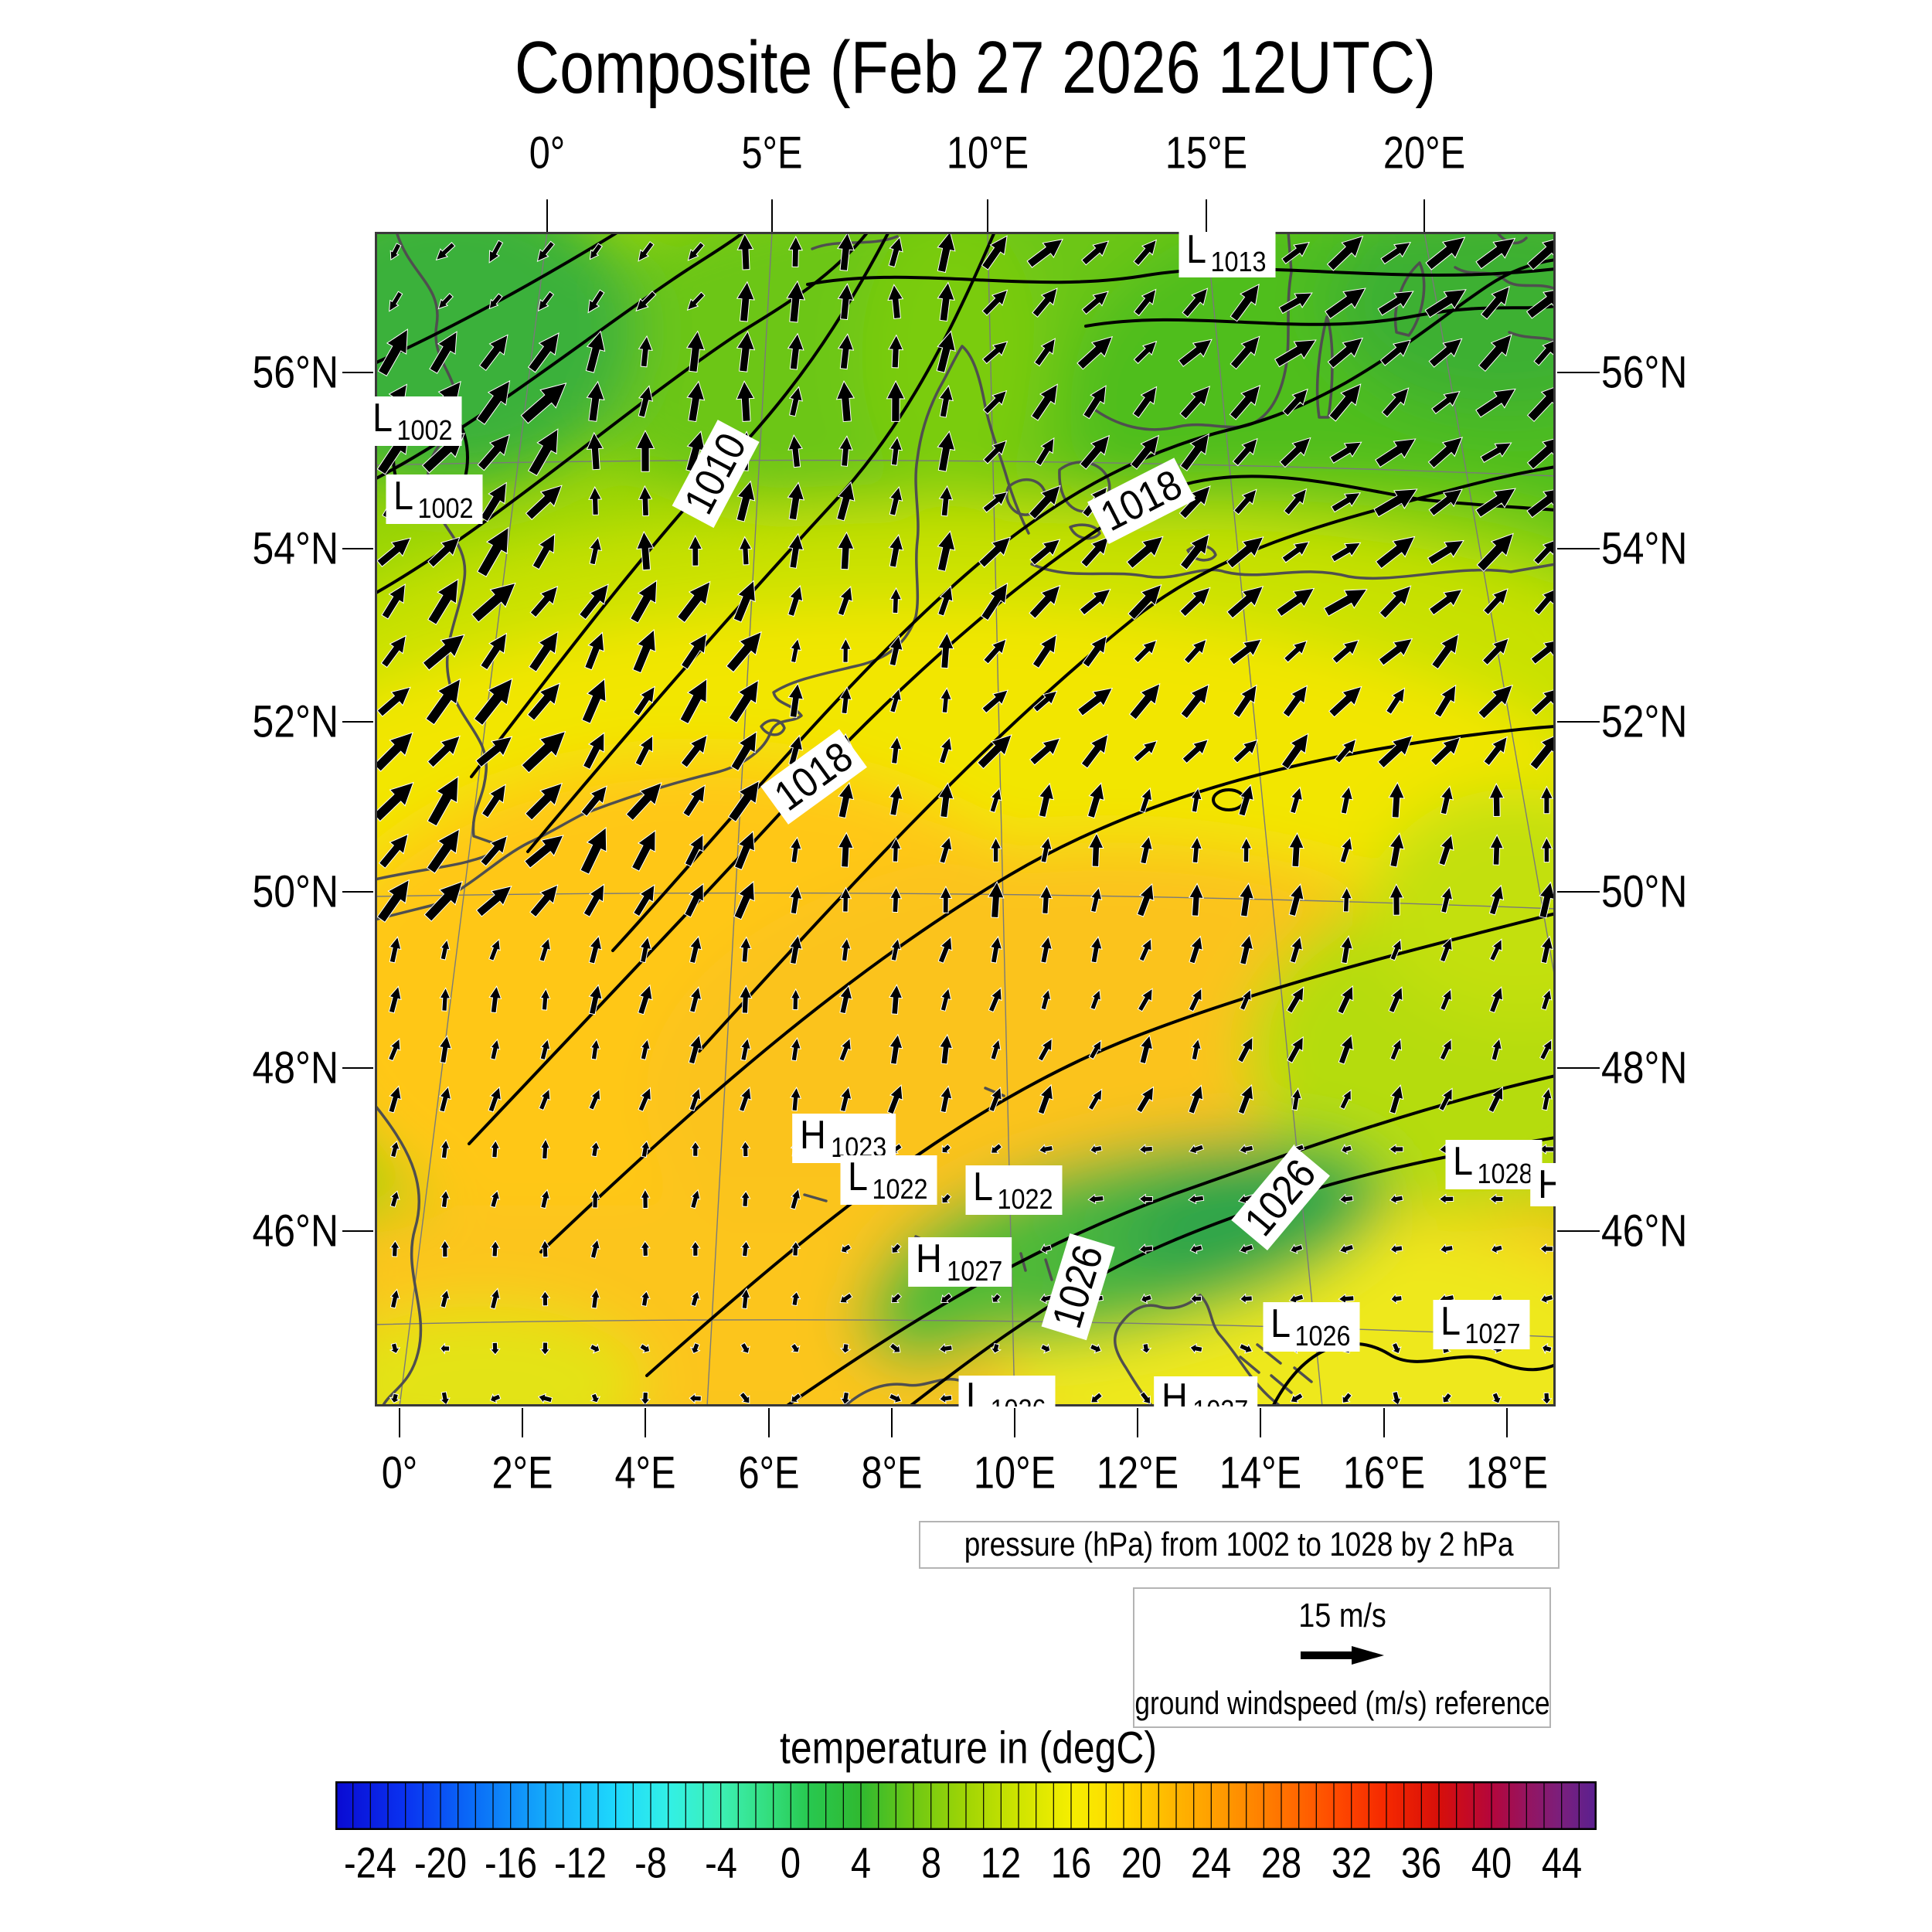  What do you see at coordinates (716, 474) in the screenshot?
I see `contour-value-label: 1010` at bounding box center [716, 474].